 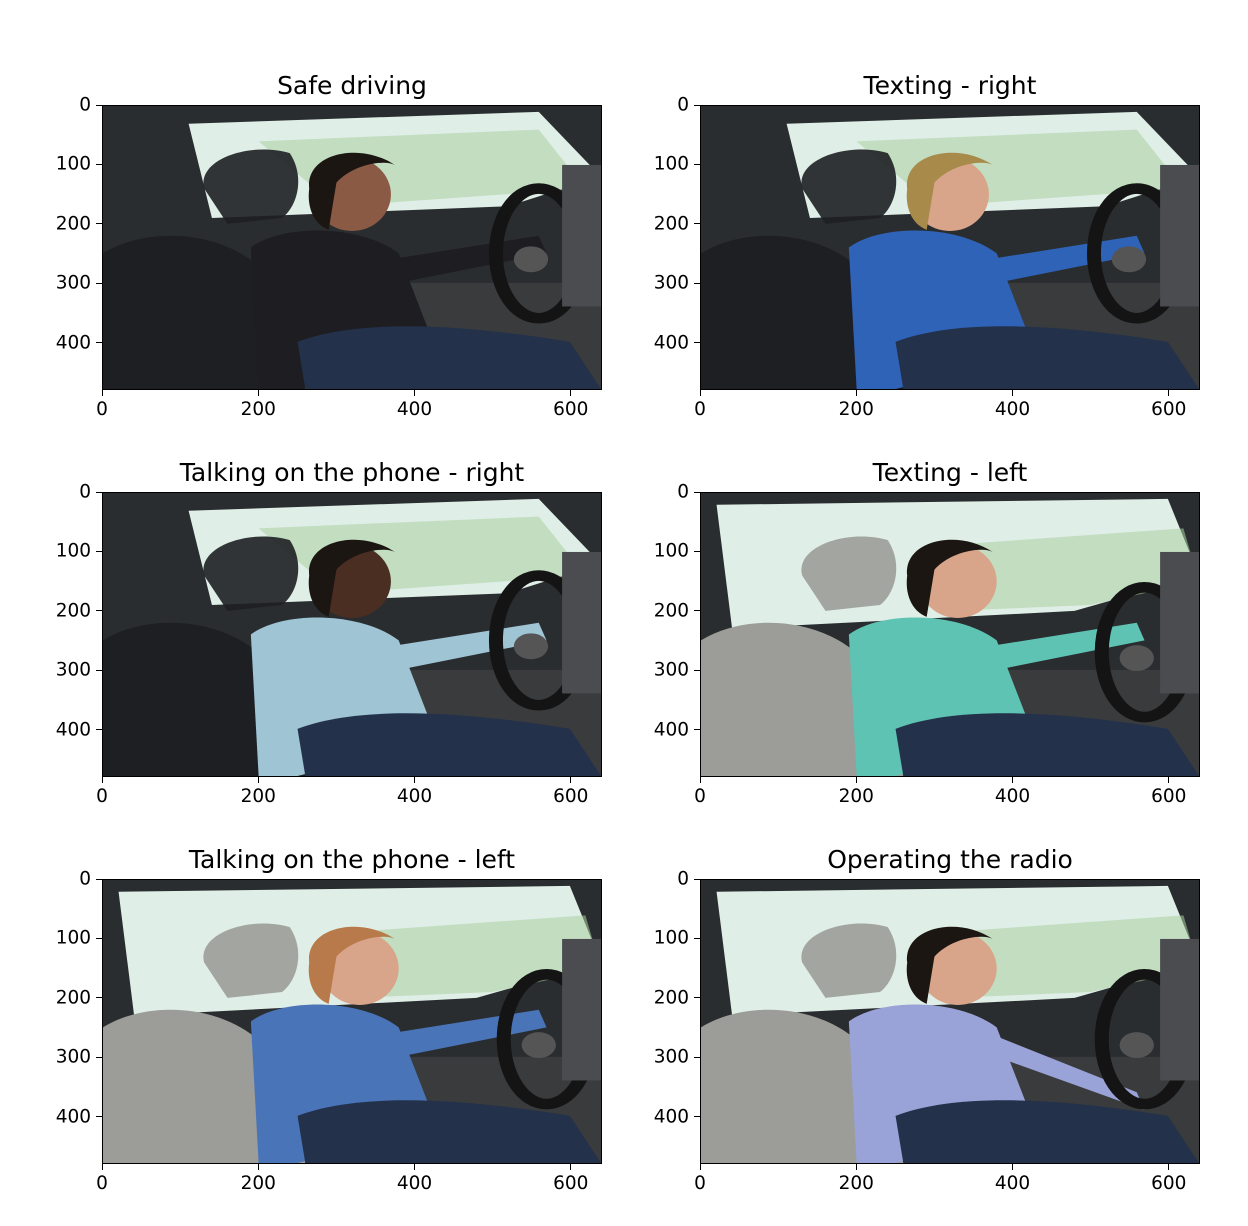 What do you see at coordinates (352, 859) in the screenshot?
I see `subplot-title: Talking on the phone - left` at bounding box center [352, 859].